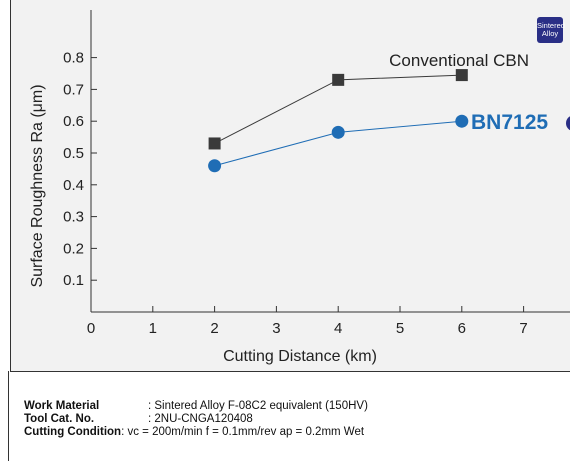 This screenshot has width=570, height=461. What do you see at coordinates (73, 58) in the screenshot?
I see `y-tick-label: 0.8` at bounding box center [73, 58].